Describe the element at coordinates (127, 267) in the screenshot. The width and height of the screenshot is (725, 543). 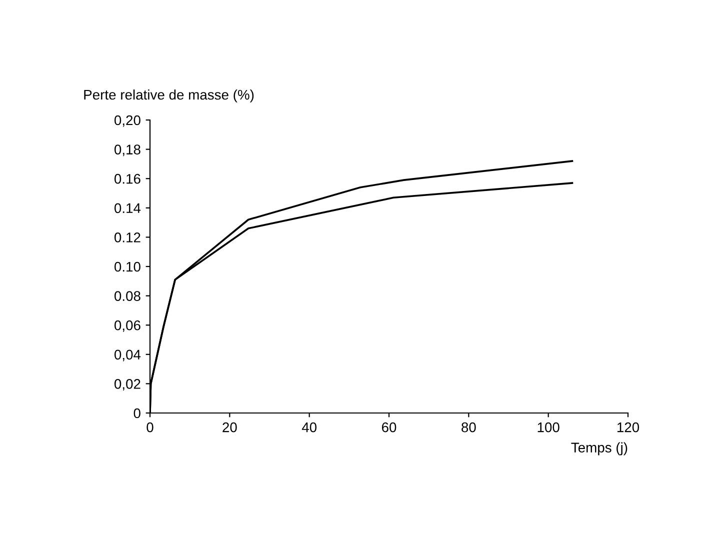
I see `y-tick-label: 0.10` at that location.